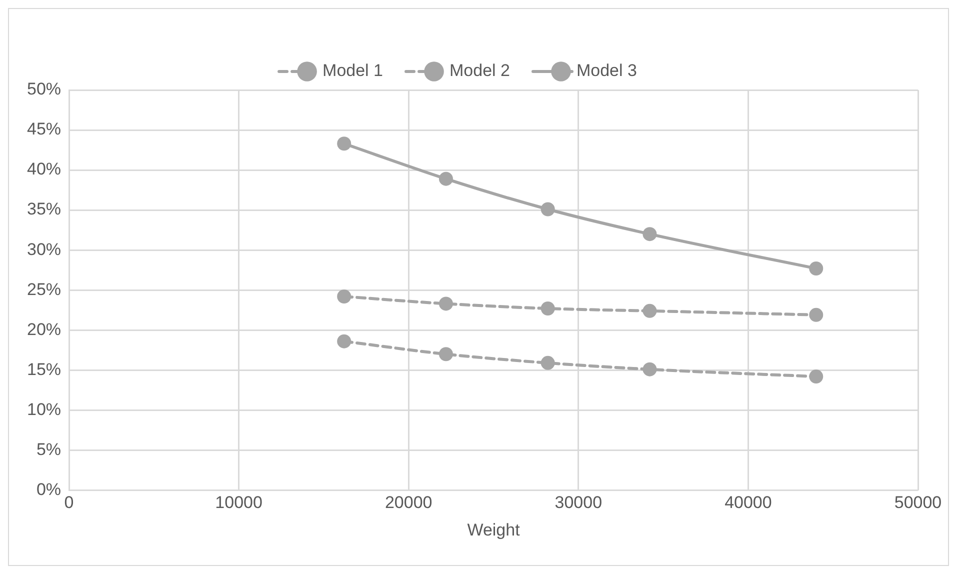  What do you see at coordinates (408, 502) in the screenshot?
I see `x-tick-label: 20000` at bounding box center [408, 502].